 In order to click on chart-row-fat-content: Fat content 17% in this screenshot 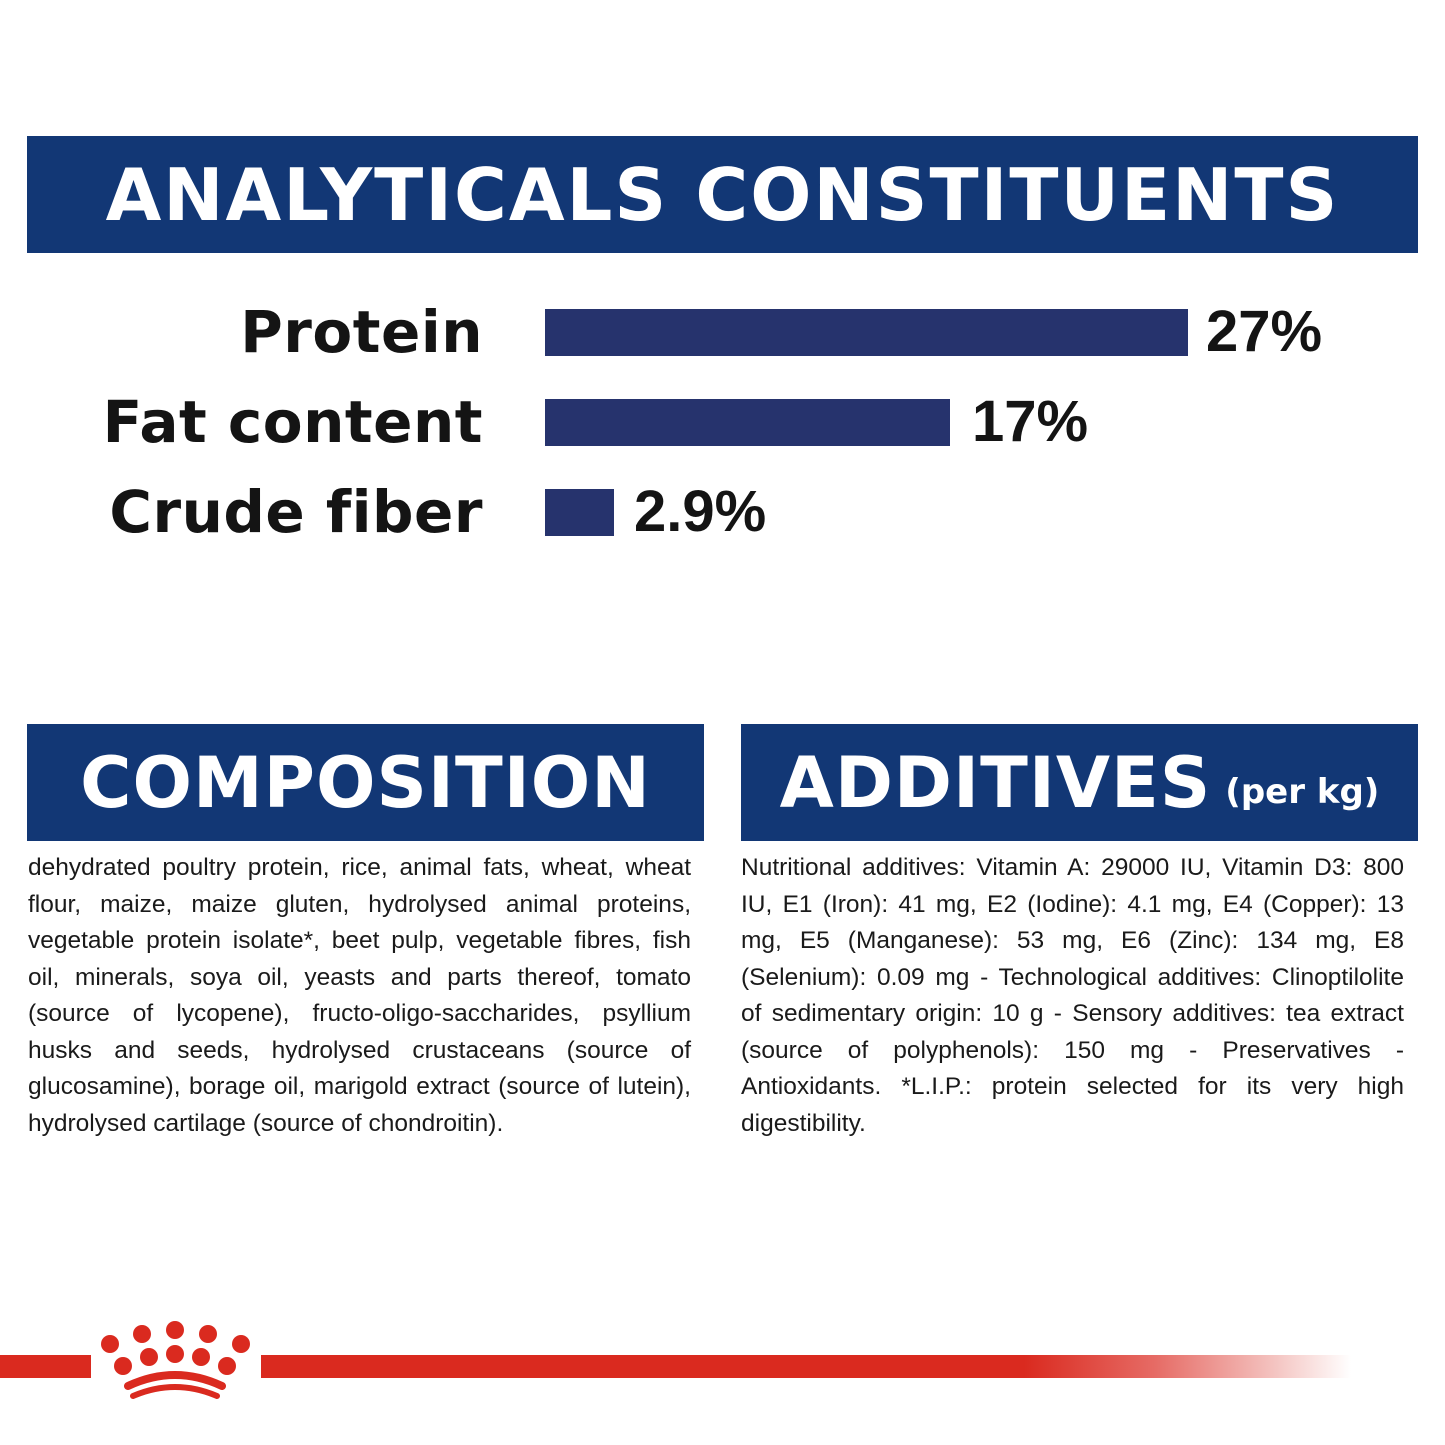, I will do `click(722, 422)`.